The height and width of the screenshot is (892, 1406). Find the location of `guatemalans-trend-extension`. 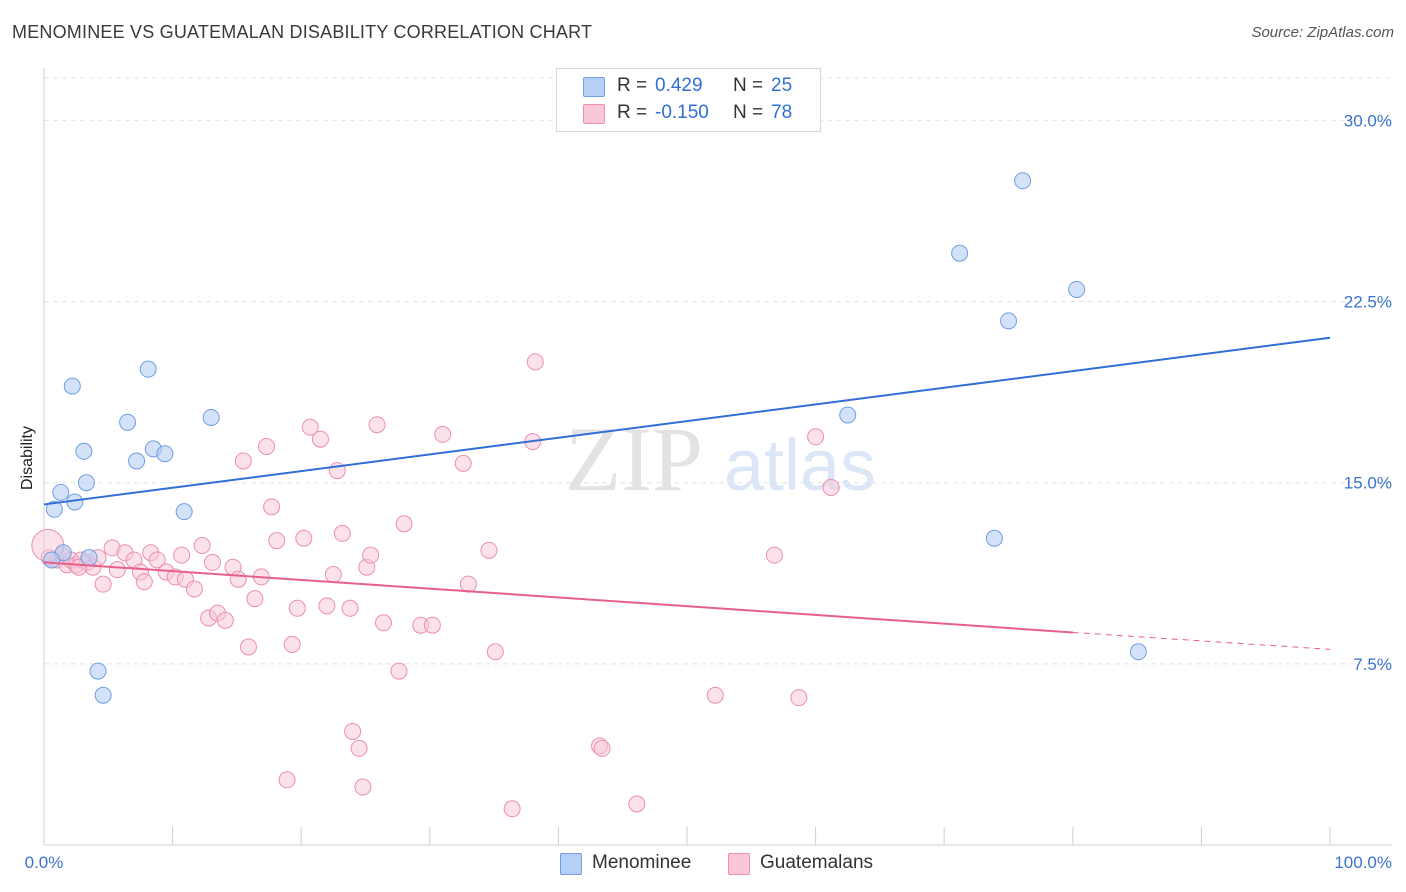

guatemalans-trend-extension is located at coordinates (1201, 640).